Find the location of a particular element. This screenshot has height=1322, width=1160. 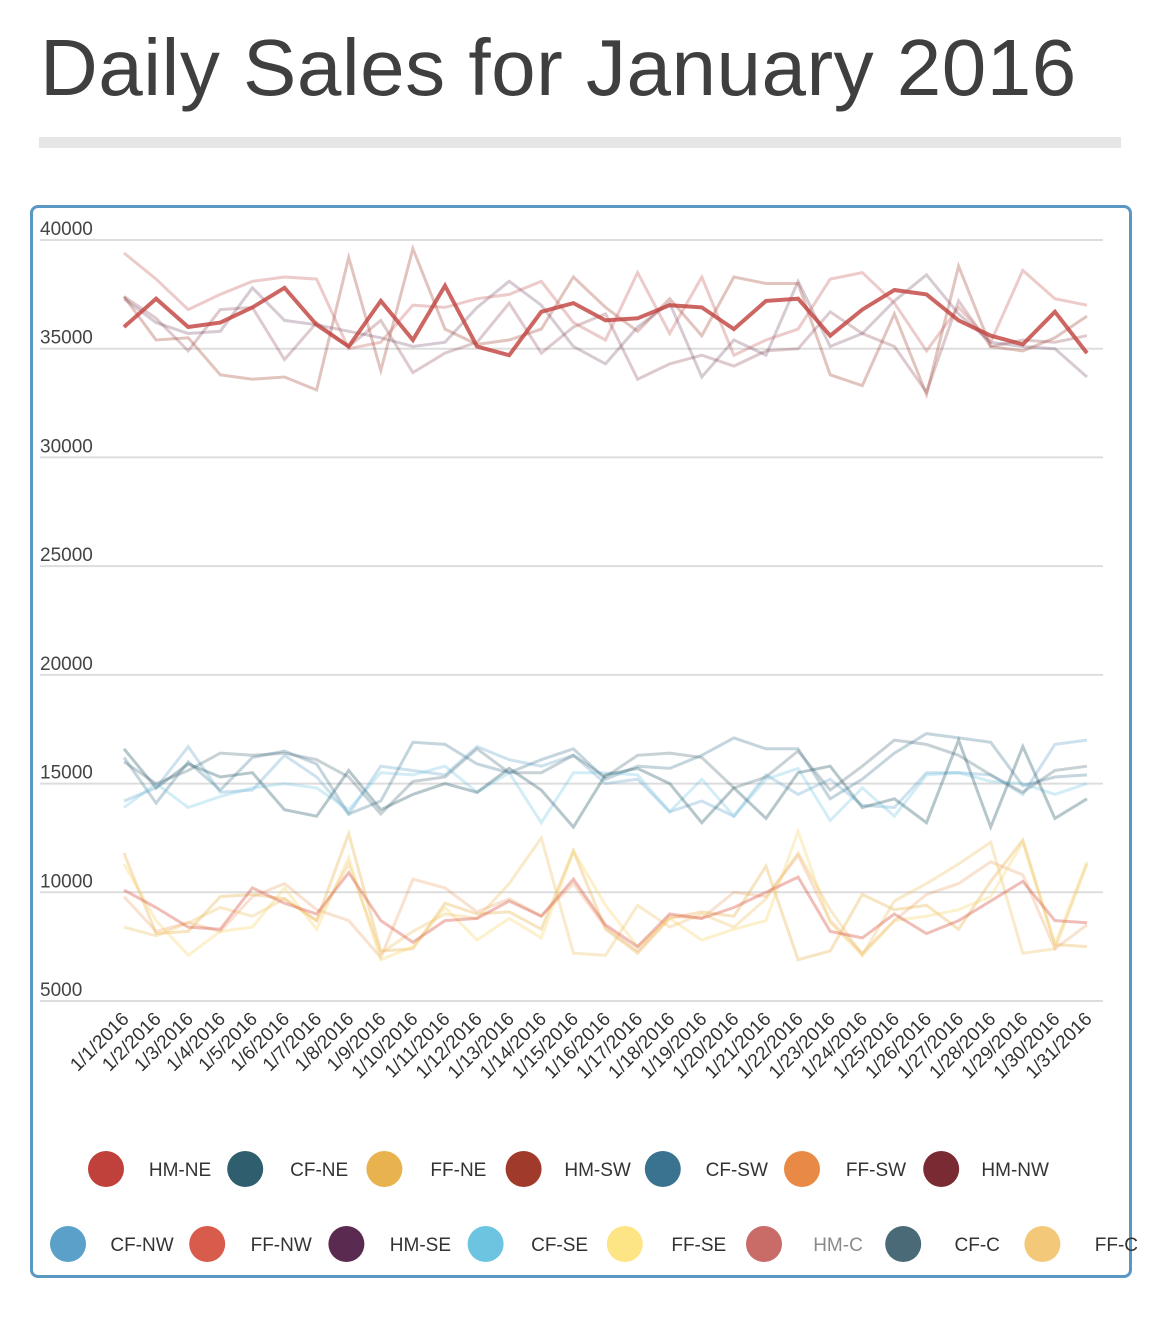

legend-item-hm-nw: HM-NW is located at coordinates (986, 1169).